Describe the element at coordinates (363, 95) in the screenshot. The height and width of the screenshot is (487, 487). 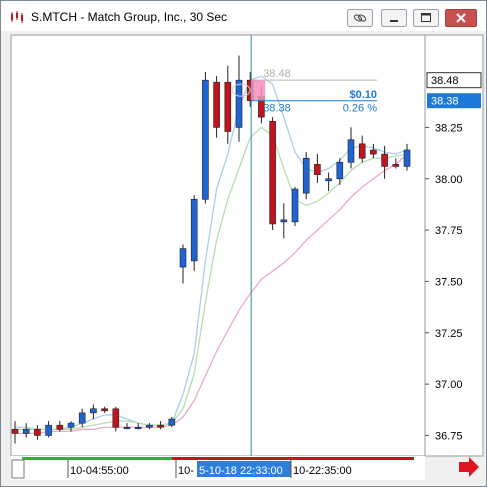
I see `measure-dollar-change: $0.10` at that location.